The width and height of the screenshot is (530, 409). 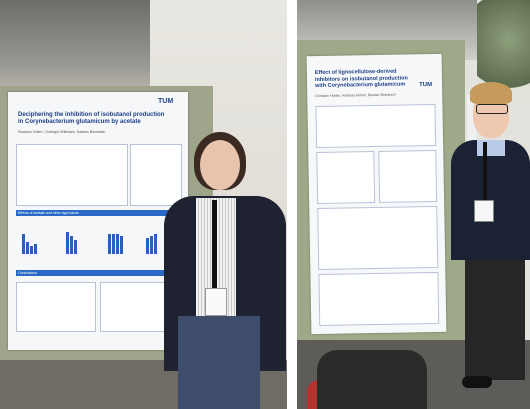 I want to click on poster-diagram, so click(x=72, y=175).